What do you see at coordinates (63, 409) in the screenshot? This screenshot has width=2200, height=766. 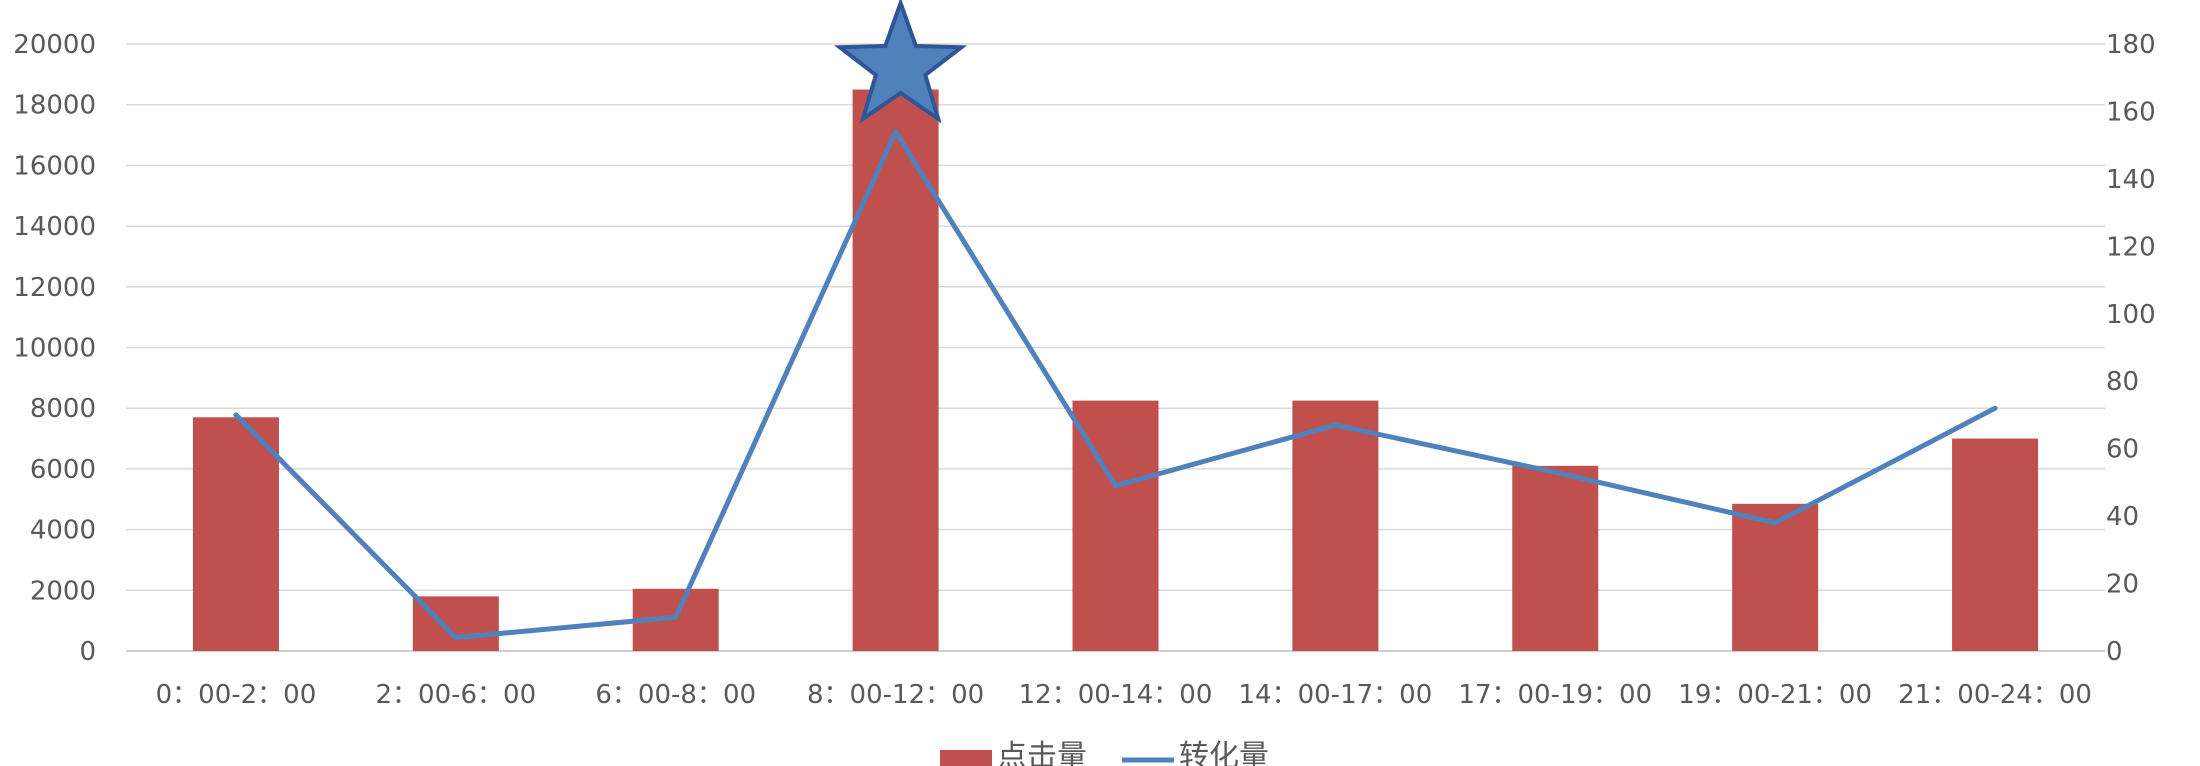 I see `y-left-tick-label: 8000` at bounding box center [63, 409].